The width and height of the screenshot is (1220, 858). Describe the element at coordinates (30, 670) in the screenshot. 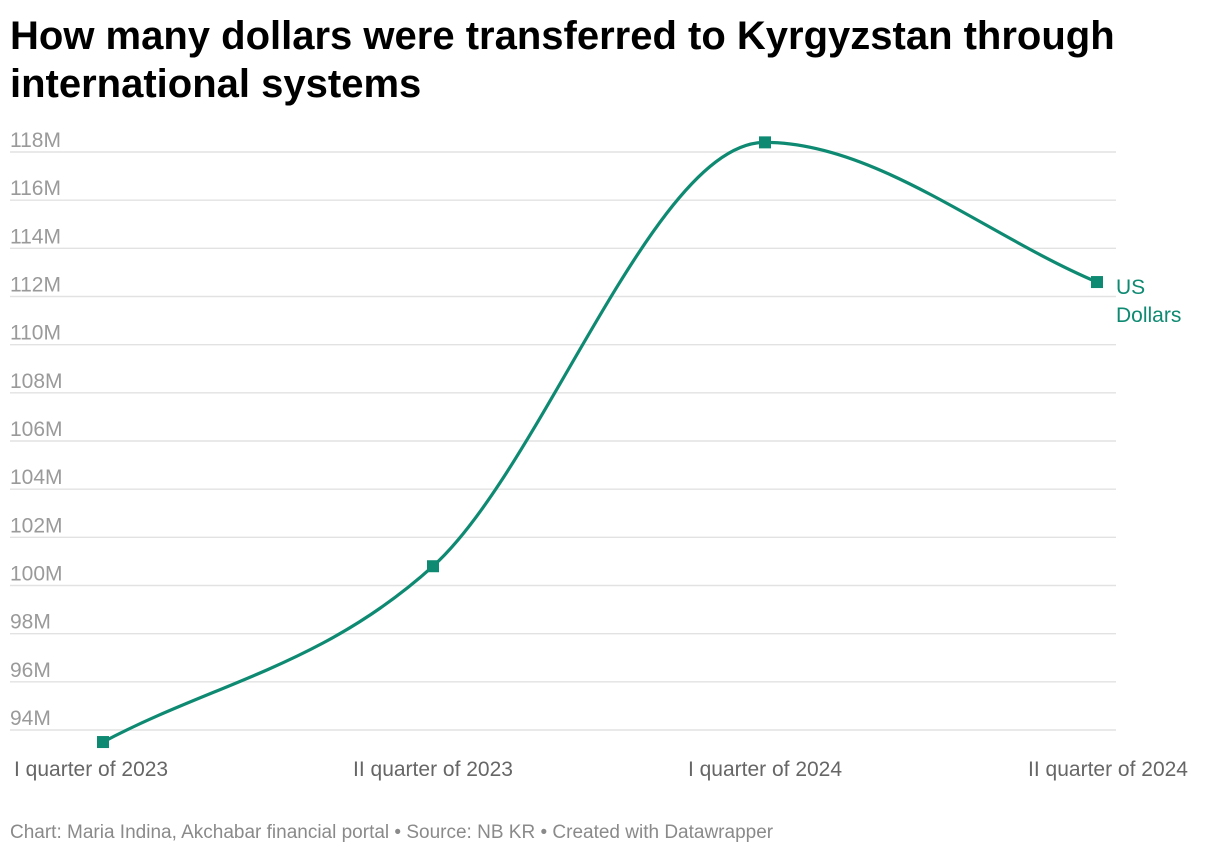

I see `y-tick-label: 96M` at that location.